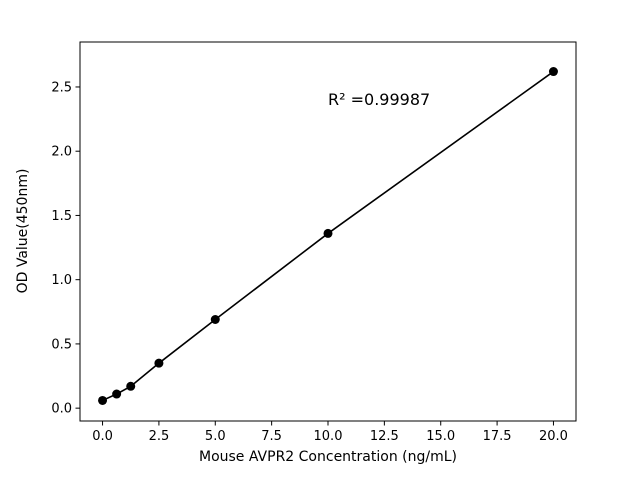 The height and width of the screenshot is (484, 640). What do you see at coordinates (61, 280) in the screenshot?
I see `y-tick-label: 1.0` at bounding box center [61, 280].